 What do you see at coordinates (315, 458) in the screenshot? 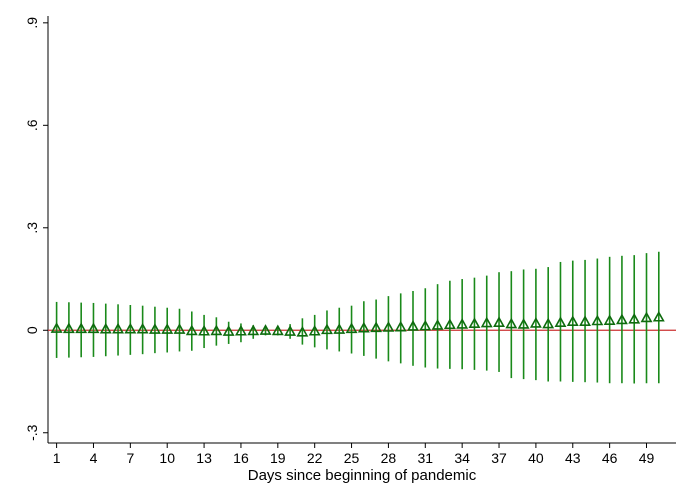
I see `x-tick-label: 22` at bounding box center [315, 458].